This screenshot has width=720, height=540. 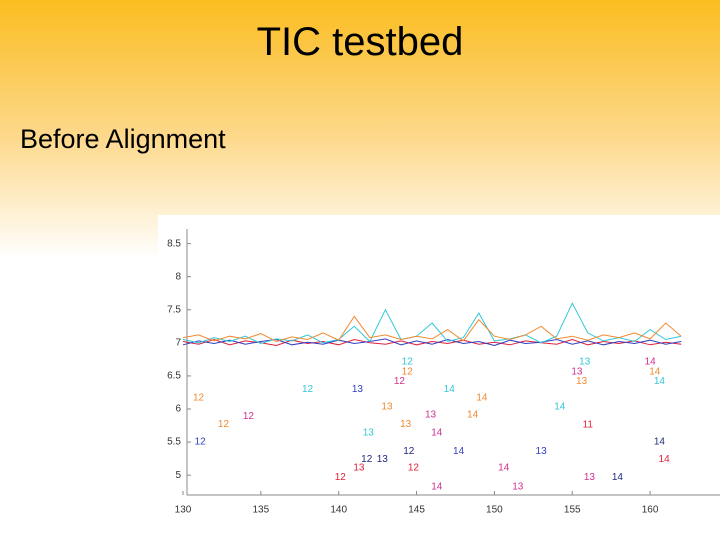 What do you see at coordinates (261, 510) in the screenshot?
I see `x-tick-label: 135` at bounding box center [261, 510].